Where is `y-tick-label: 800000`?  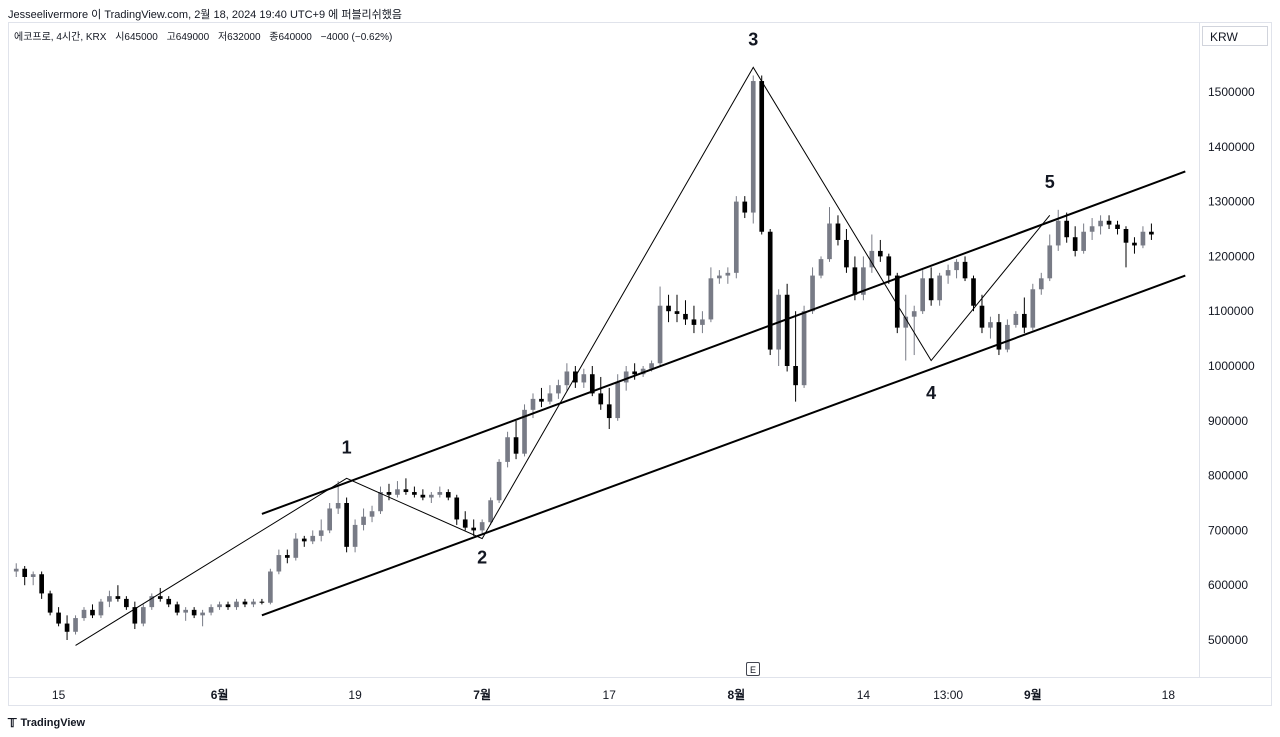 y-tick-label: 800000 is located at coordinates (1228, 476).